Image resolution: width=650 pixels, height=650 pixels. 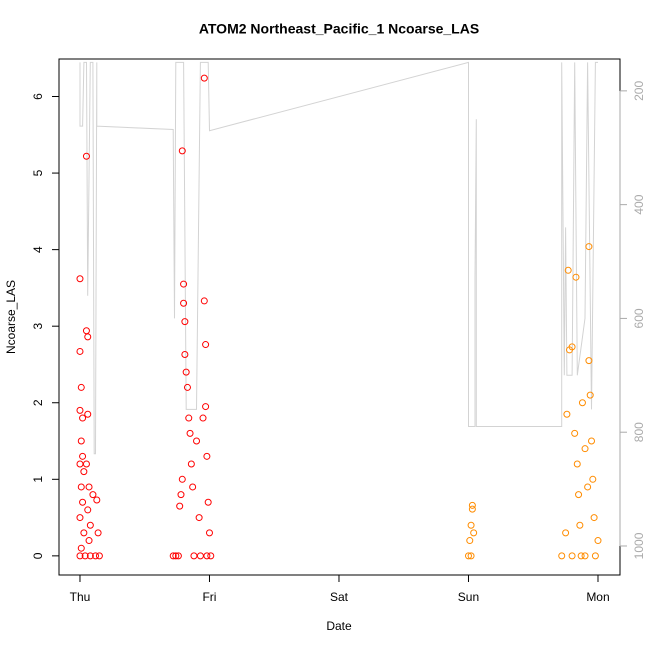 I want to click on x-tick-label: Sat, so click(x=339, y=597).